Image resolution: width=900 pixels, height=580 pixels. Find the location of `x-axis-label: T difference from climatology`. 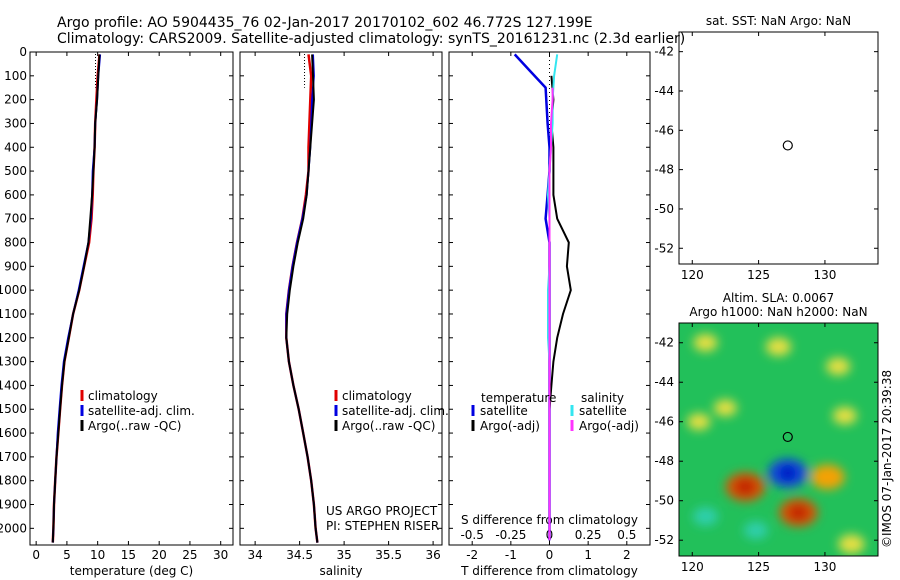

x-axis-label: T difference from climatology is located at coordinates (549, 571).